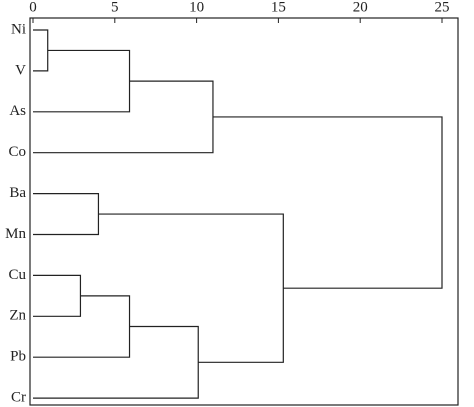  I want to click on x-tick-label: 20, so click(360, 7).